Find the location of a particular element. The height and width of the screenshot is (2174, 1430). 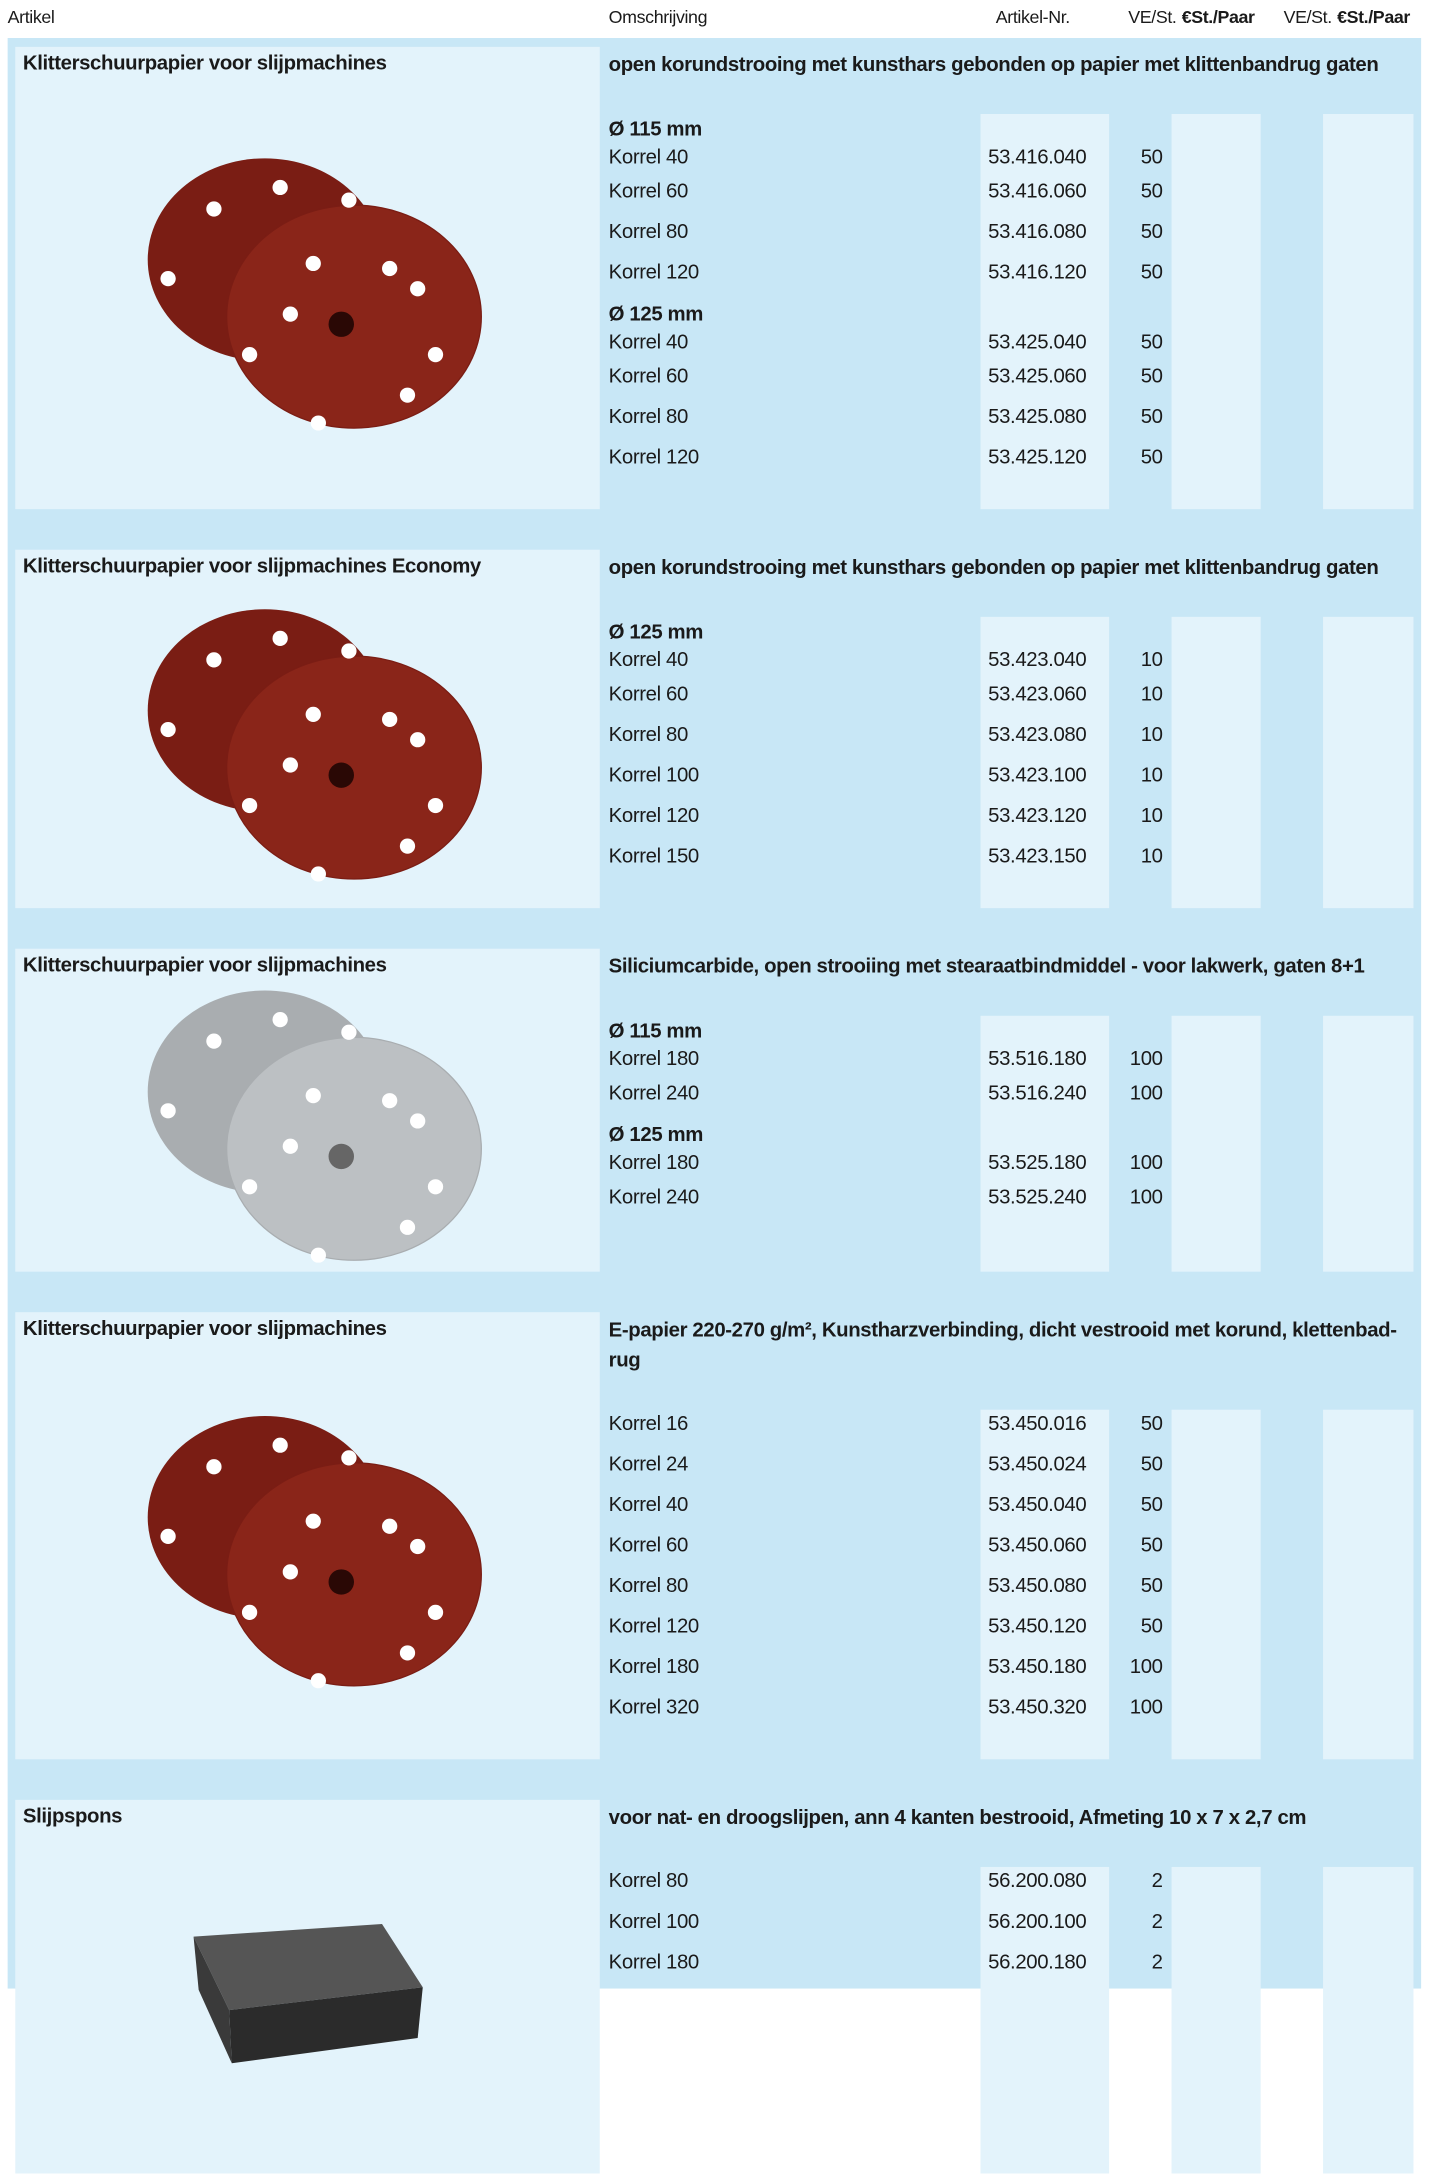

item-number: 53.450.016 is located at coordinates (1037, 1424).